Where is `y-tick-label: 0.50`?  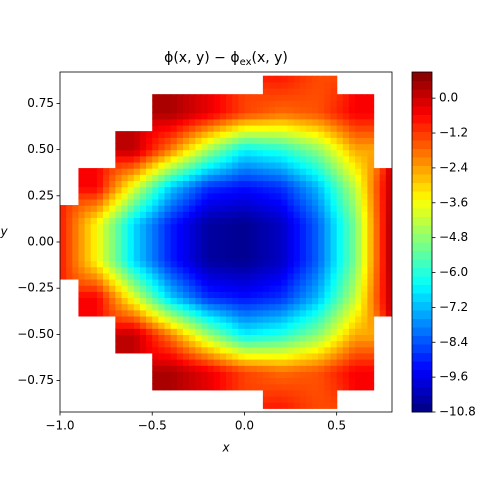
y-tick-label: 0.50 is located at coordinates (40, 149).